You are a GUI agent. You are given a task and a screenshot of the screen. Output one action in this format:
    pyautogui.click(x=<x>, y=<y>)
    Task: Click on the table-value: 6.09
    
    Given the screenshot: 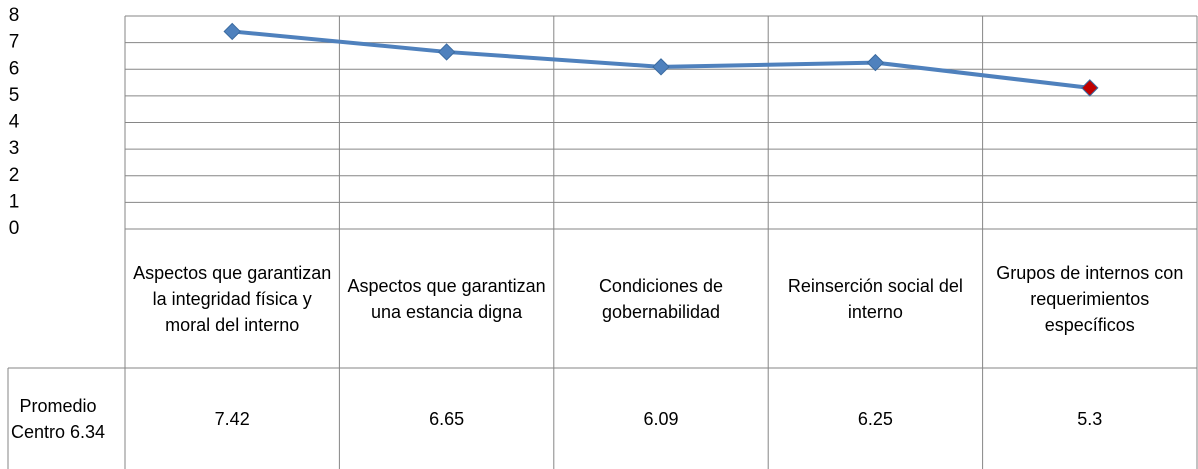 What is the action you would take?
    pyautogui.click(x=661, y=418)
    